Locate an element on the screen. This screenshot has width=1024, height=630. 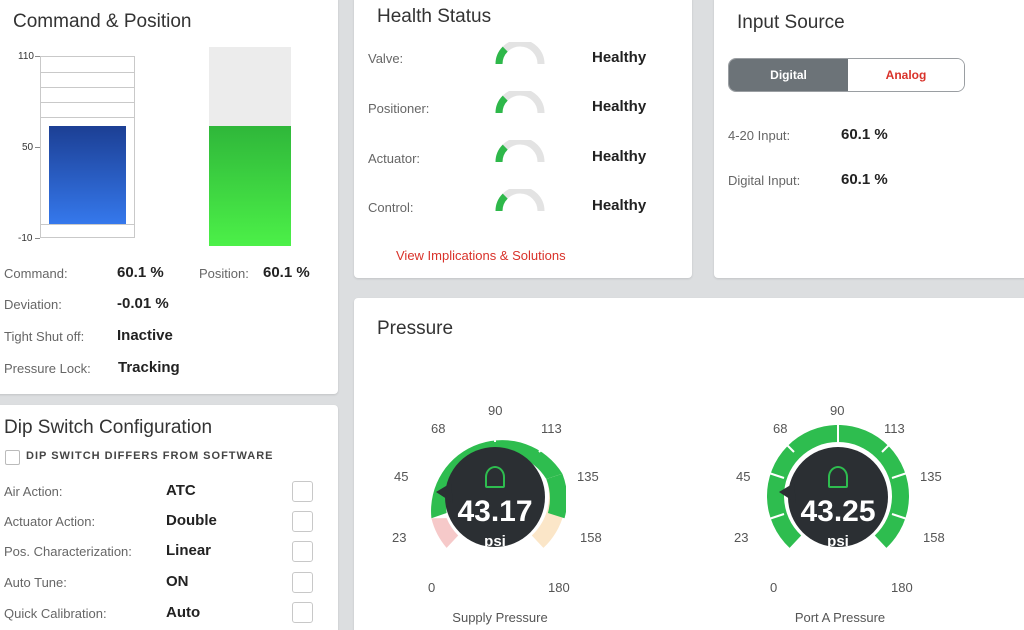
command-position-title: Command & Position is located at coordinates (102, 21).